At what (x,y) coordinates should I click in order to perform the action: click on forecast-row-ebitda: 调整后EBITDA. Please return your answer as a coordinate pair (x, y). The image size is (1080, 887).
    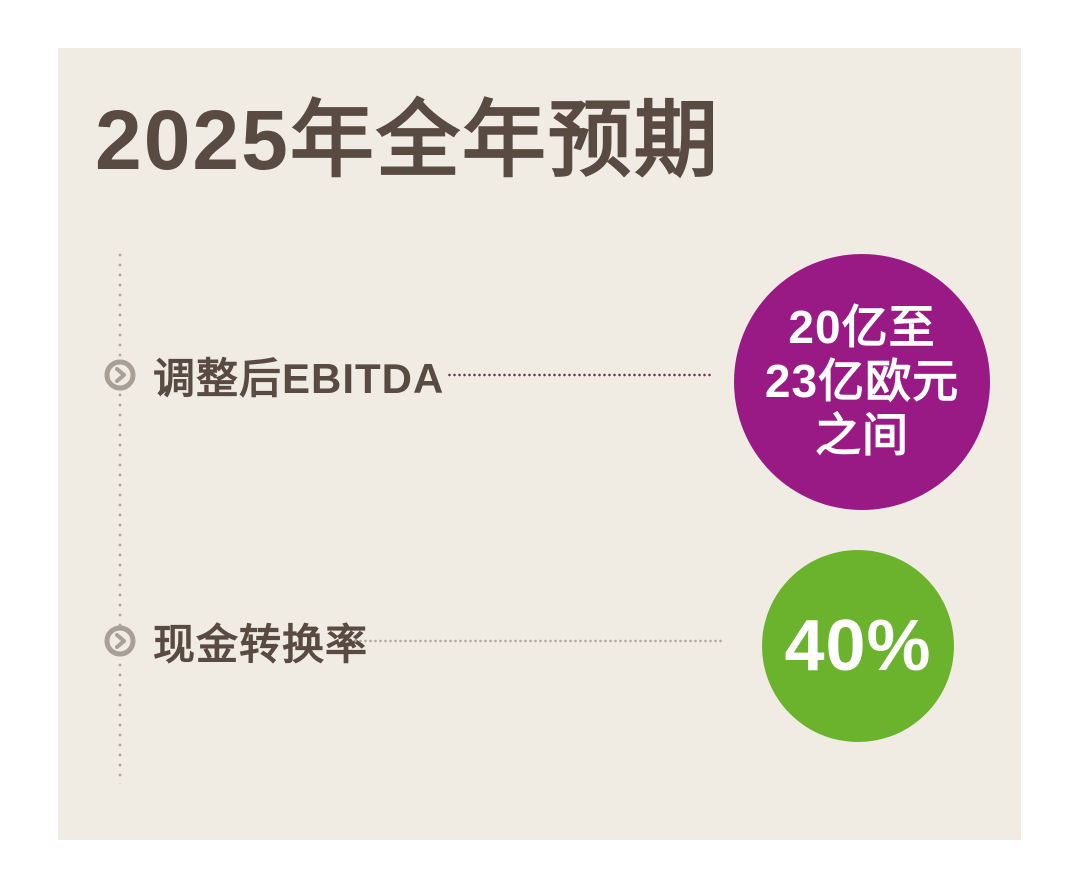
    Looking at the image, I should click on (273, 378).